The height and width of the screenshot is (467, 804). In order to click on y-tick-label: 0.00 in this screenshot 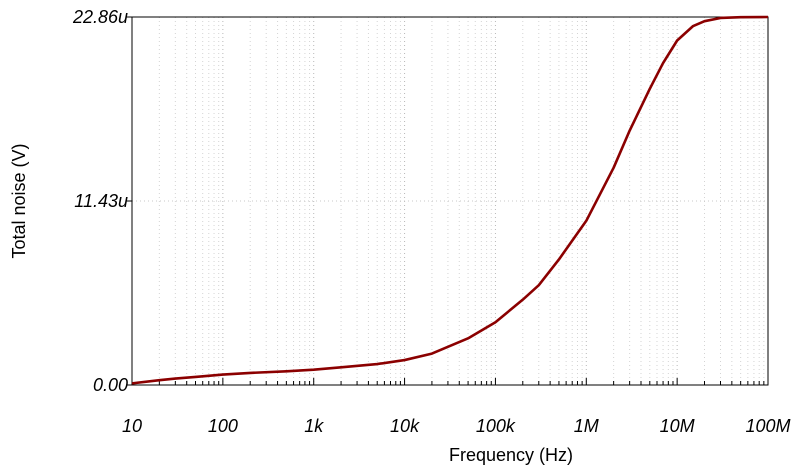, I will do `click(110, 385)`.